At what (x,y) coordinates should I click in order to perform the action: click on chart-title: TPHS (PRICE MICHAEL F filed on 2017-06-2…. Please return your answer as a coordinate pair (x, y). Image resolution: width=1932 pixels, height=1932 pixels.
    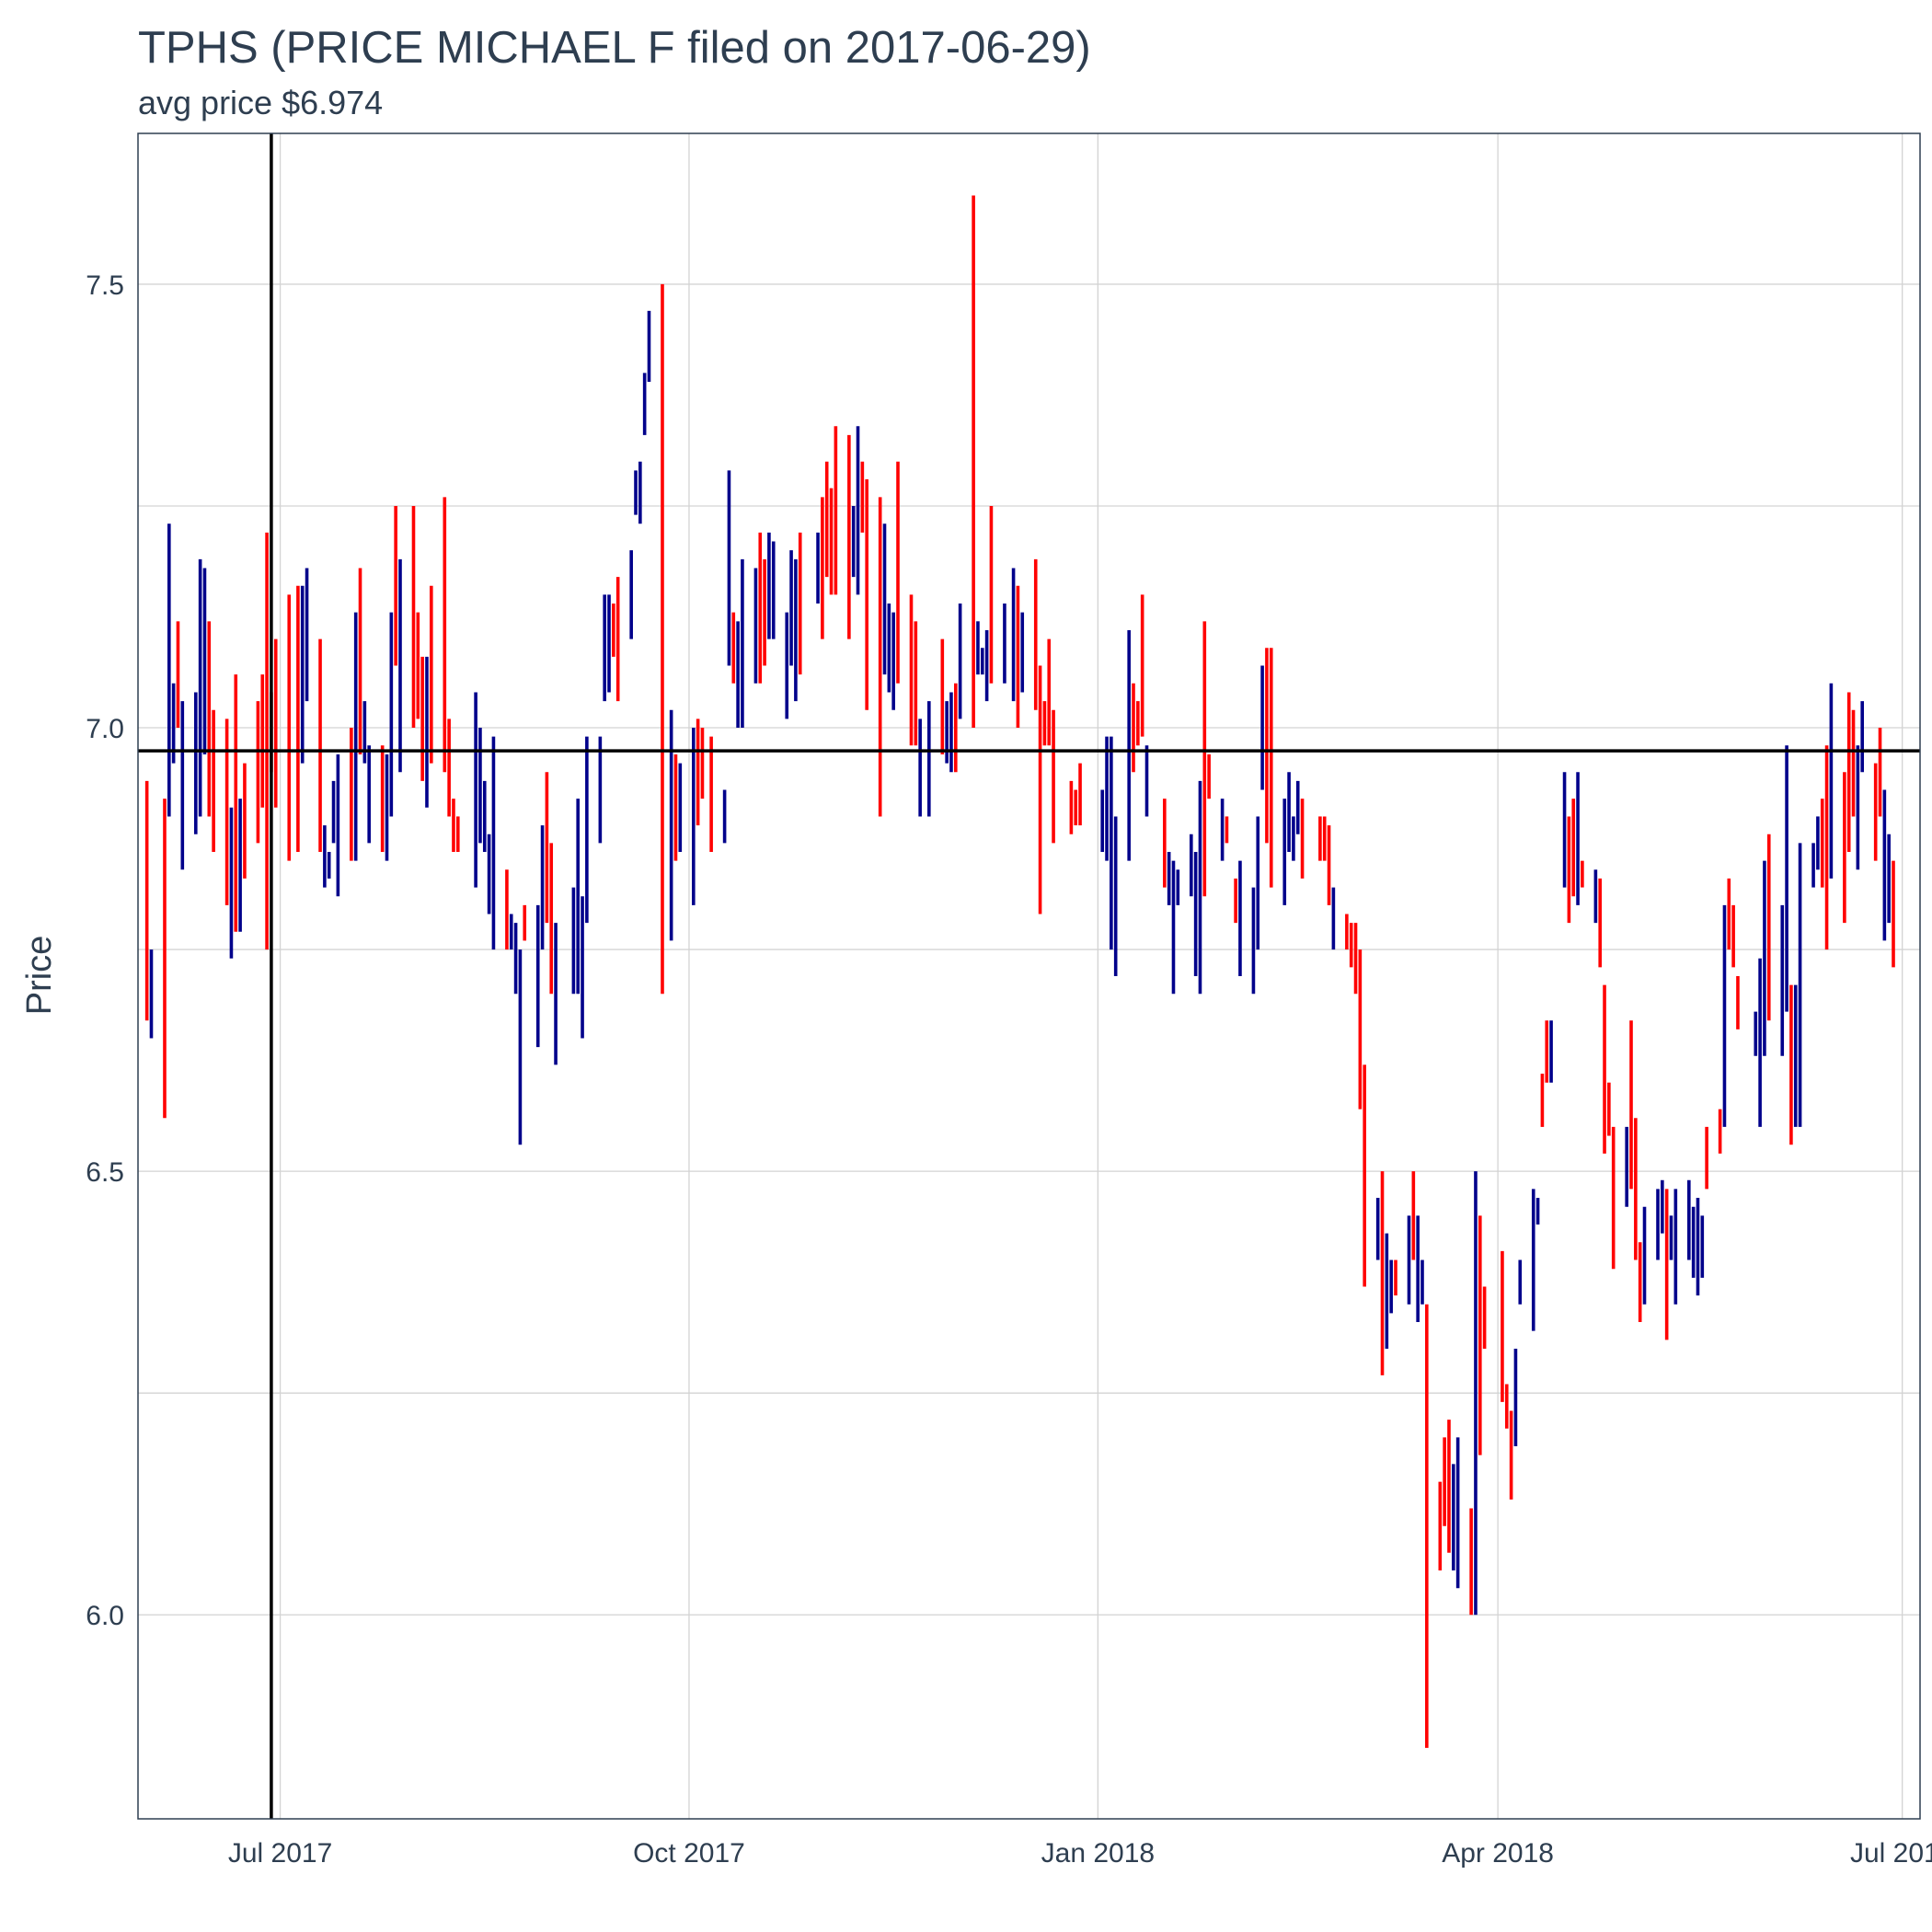
    Looking at the image, I should click on (614, 48).